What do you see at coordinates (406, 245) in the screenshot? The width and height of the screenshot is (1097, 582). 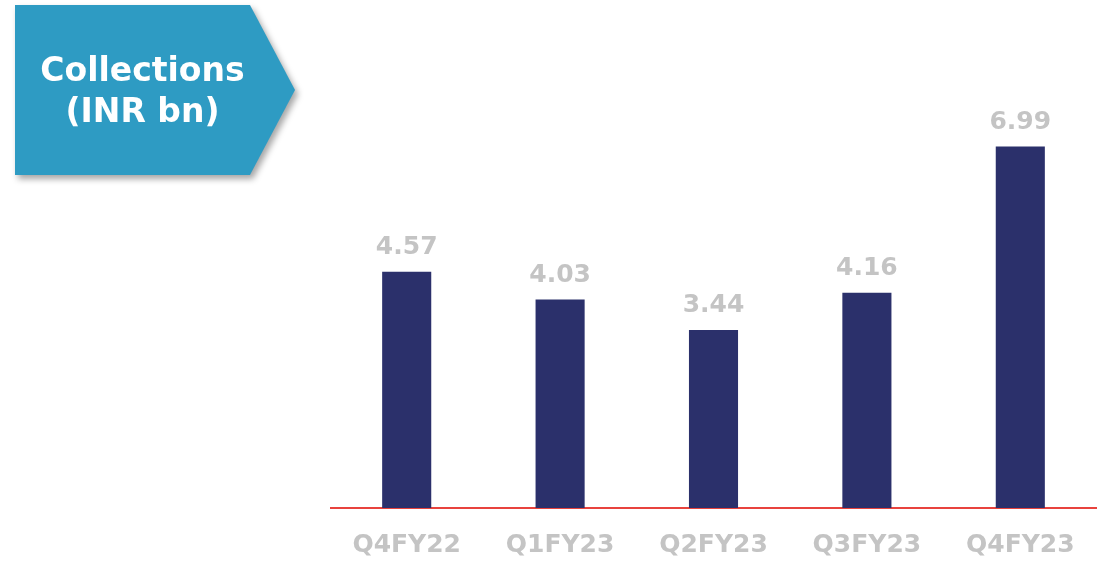 I see `data-label: 4.57` at bounding box center [406, 245].